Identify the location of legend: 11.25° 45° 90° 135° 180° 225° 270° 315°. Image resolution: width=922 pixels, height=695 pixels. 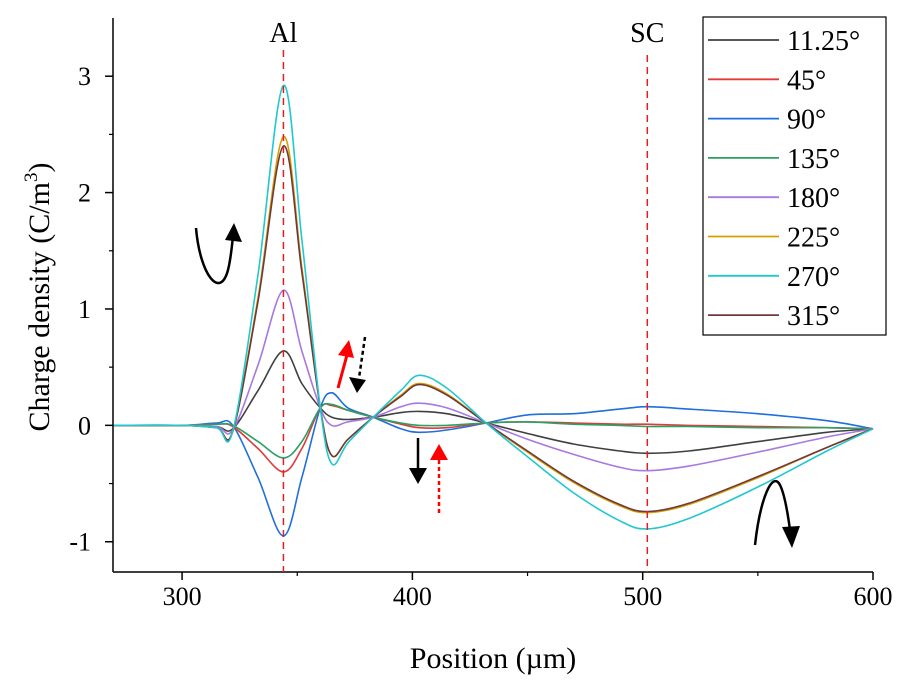
(794, 176).